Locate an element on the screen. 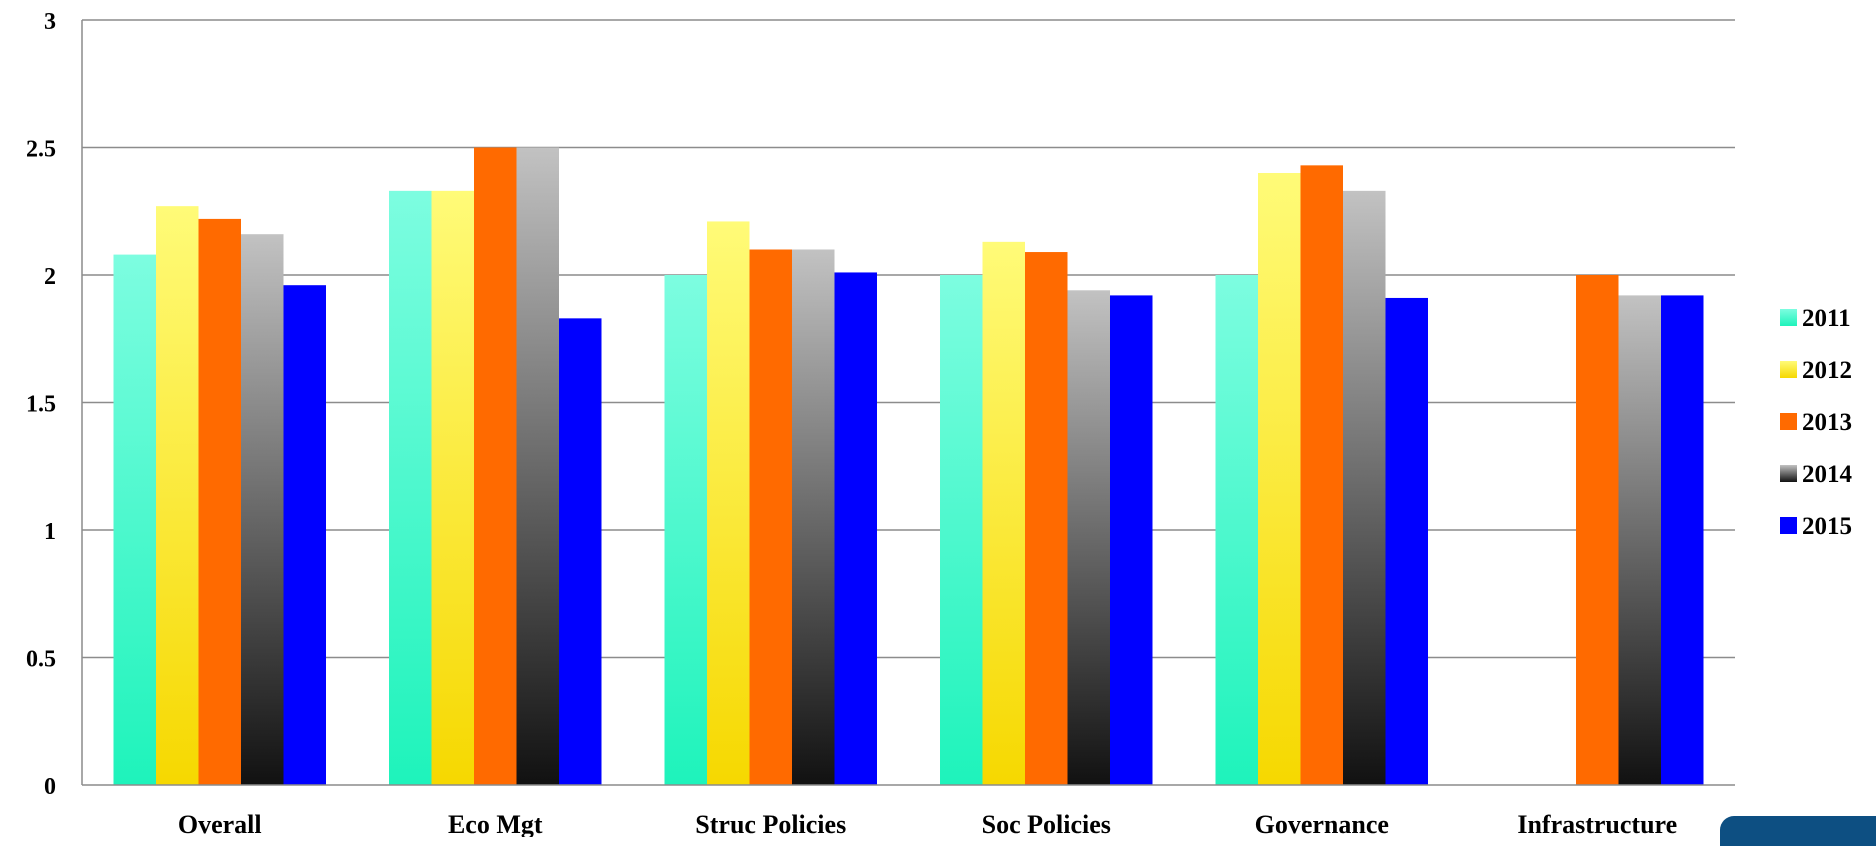  bar-2013-governance is located at coordinates (1321, 475).